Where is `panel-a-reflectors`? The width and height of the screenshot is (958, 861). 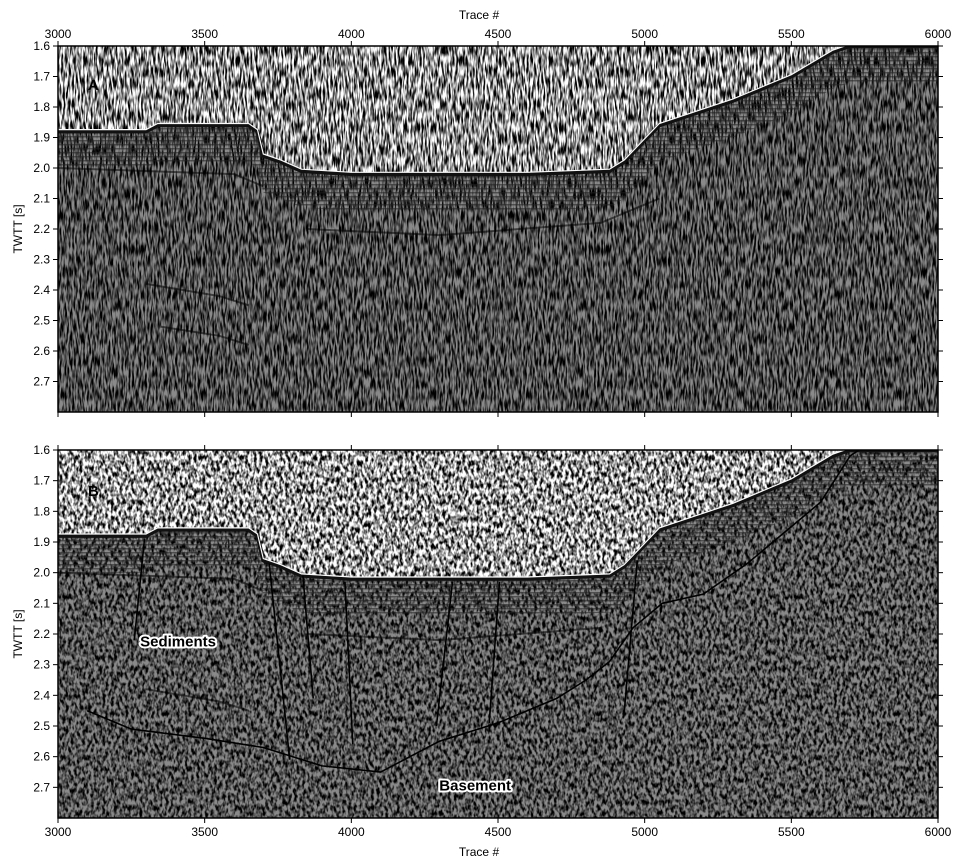 panel-a-reflectors is located at coordinates (359, 256).